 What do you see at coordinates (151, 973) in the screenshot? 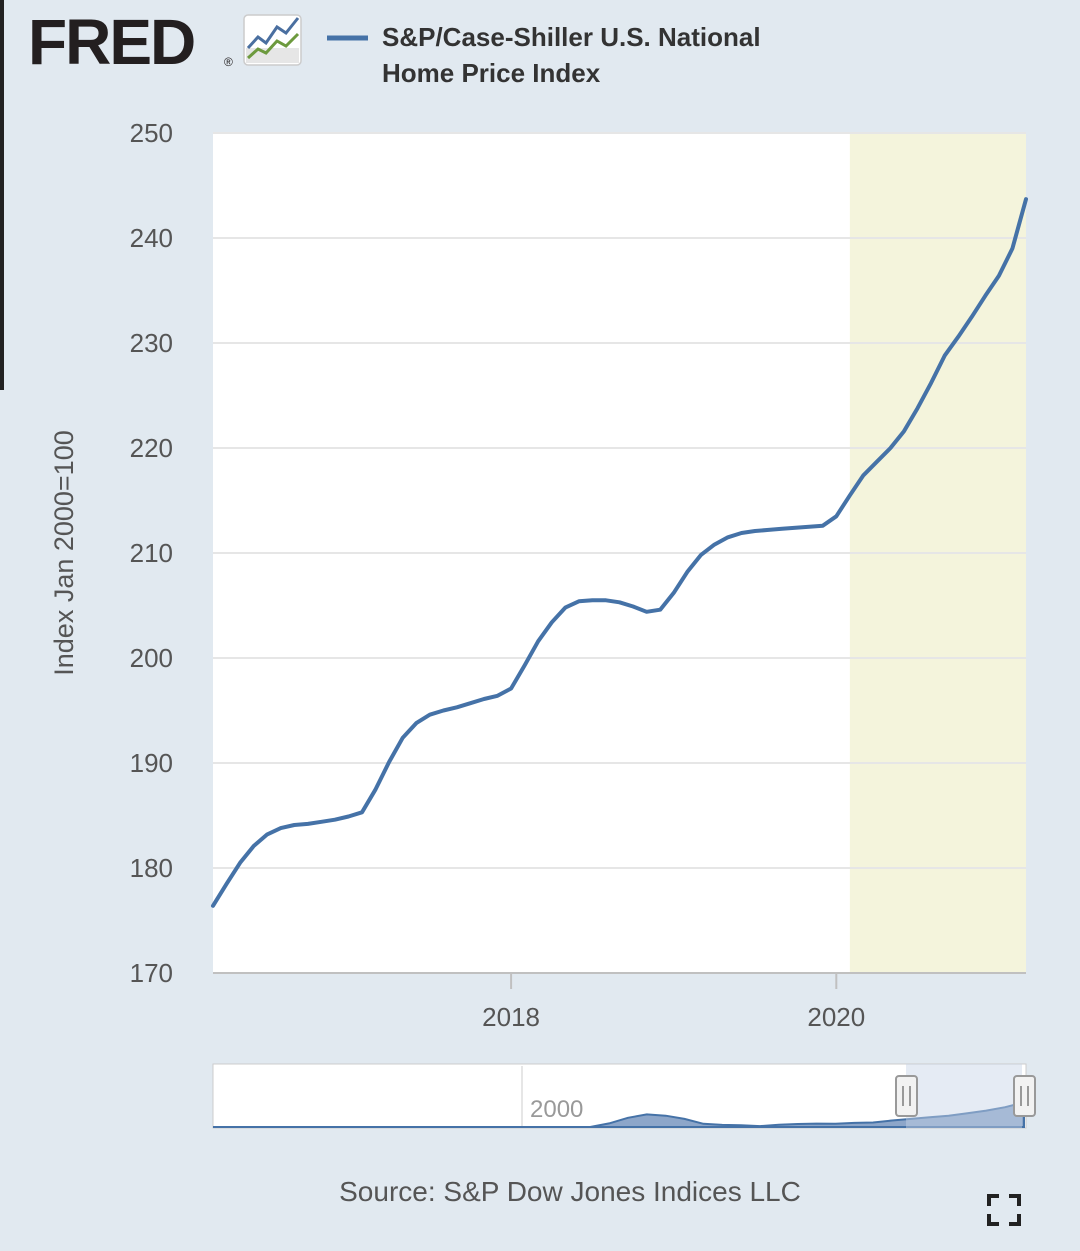
I see `y-tick-label-170: 170` at bounding box center [151, 973].